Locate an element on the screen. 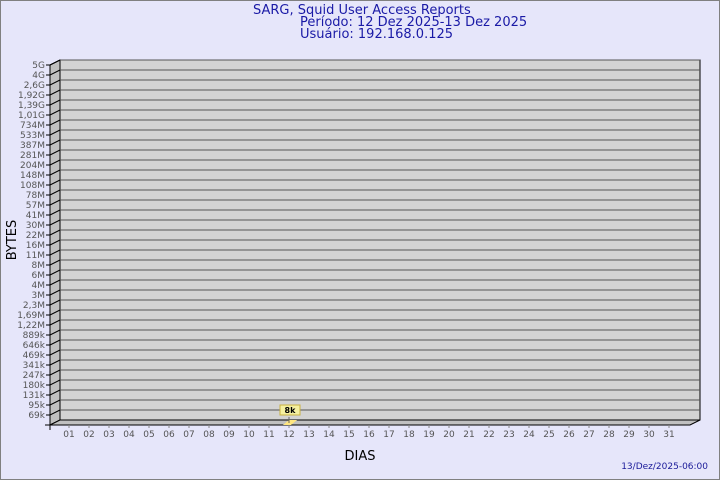 This screenshot has height=480, width=720. floor is located at coordinates (375, 422).